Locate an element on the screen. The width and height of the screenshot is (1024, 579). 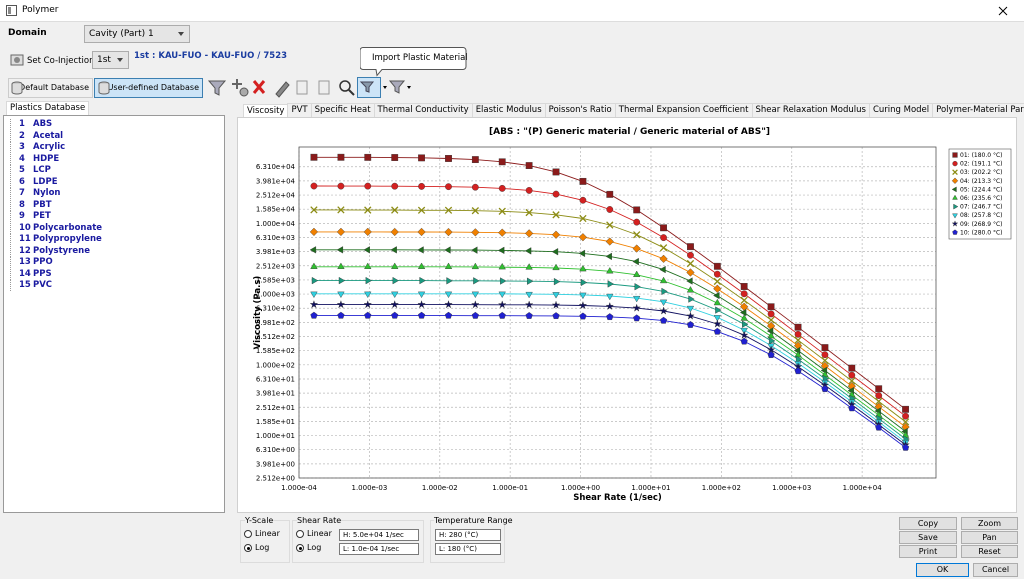
database-item: 13PPO is located at coordinates (31, 262).